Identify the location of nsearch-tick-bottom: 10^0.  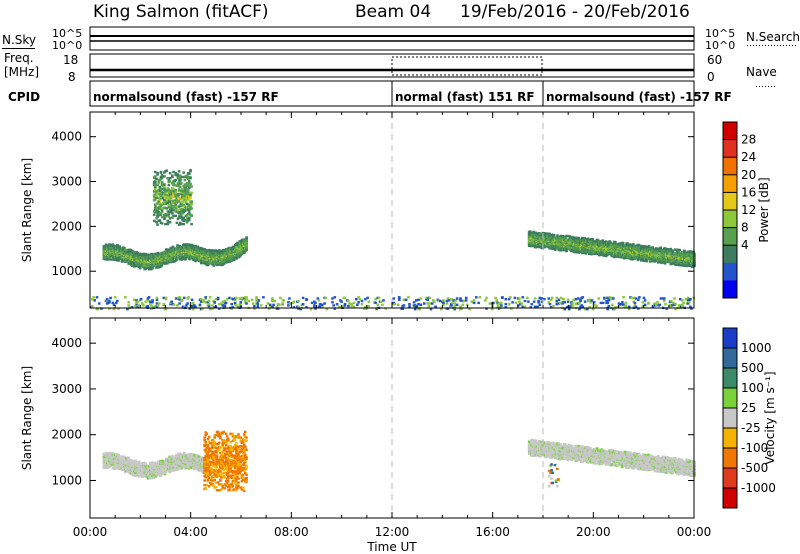
(720, 45).